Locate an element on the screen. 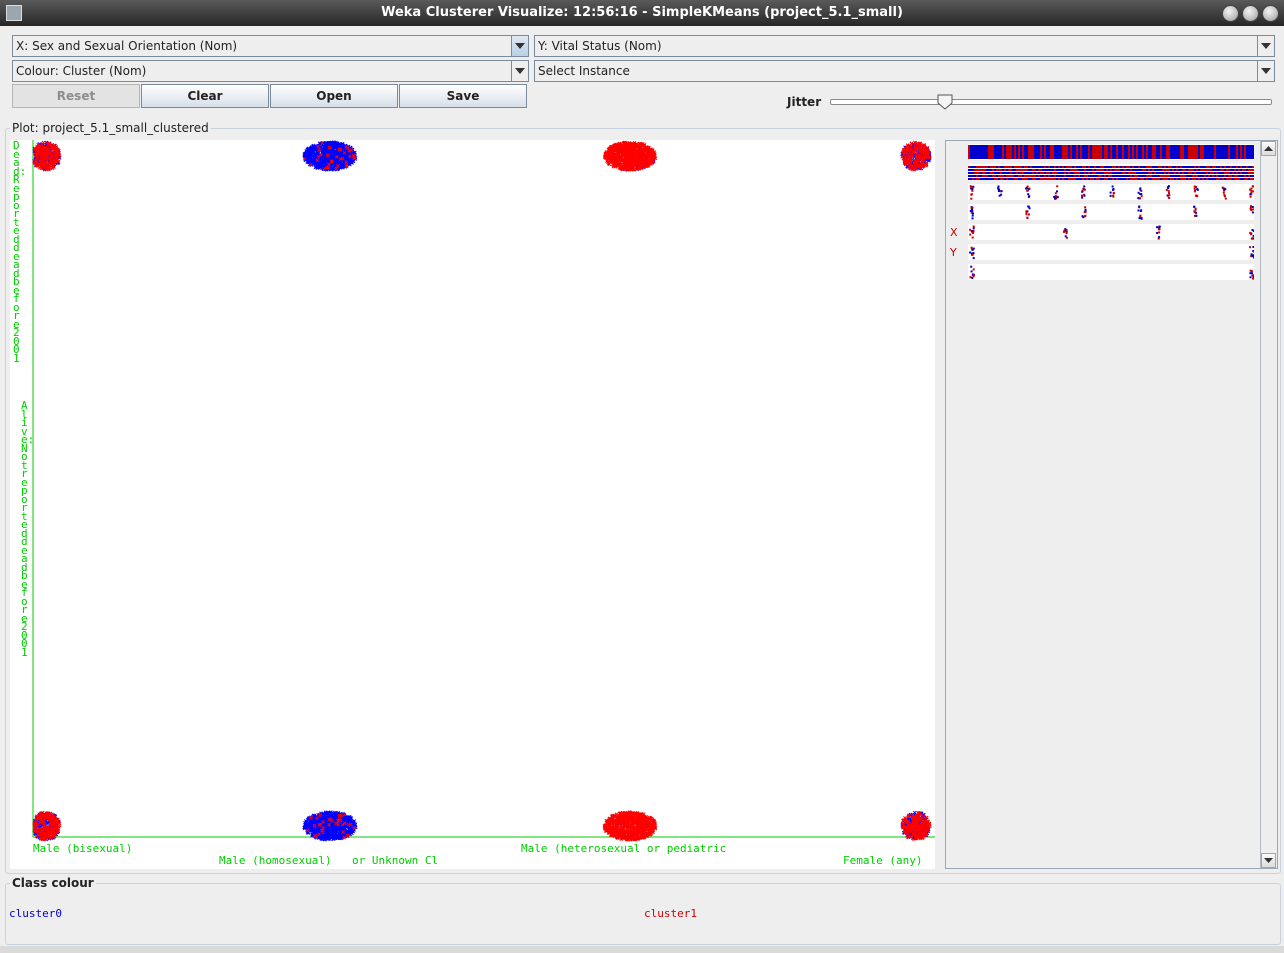  y-axis-select: Y: Vital Status (Nom) is located at coordinates (904, 46).